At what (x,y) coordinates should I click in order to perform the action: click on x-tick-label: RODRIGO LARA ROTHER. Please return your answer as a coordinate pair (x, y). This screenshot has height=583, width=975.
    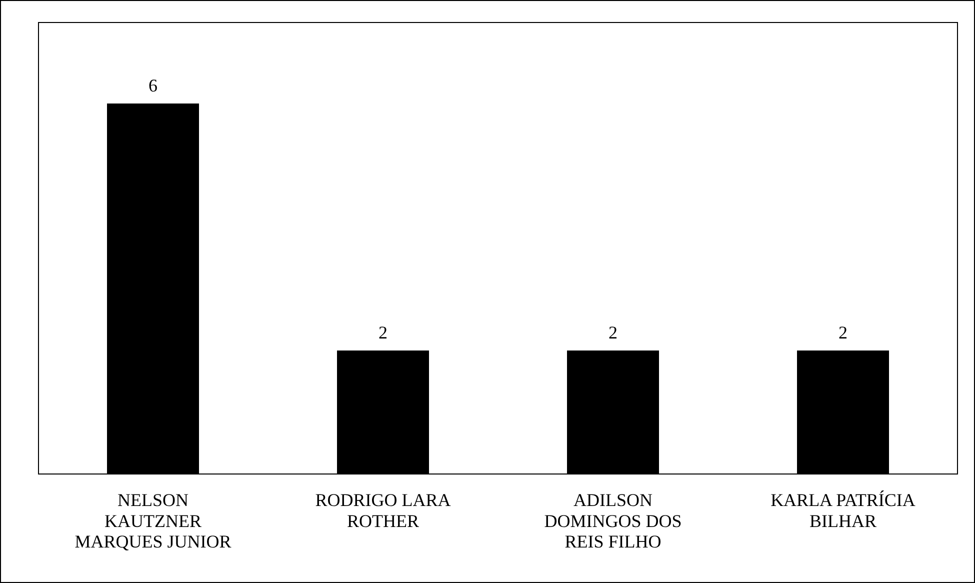
    Looking at the image, I should click on (383, 510).